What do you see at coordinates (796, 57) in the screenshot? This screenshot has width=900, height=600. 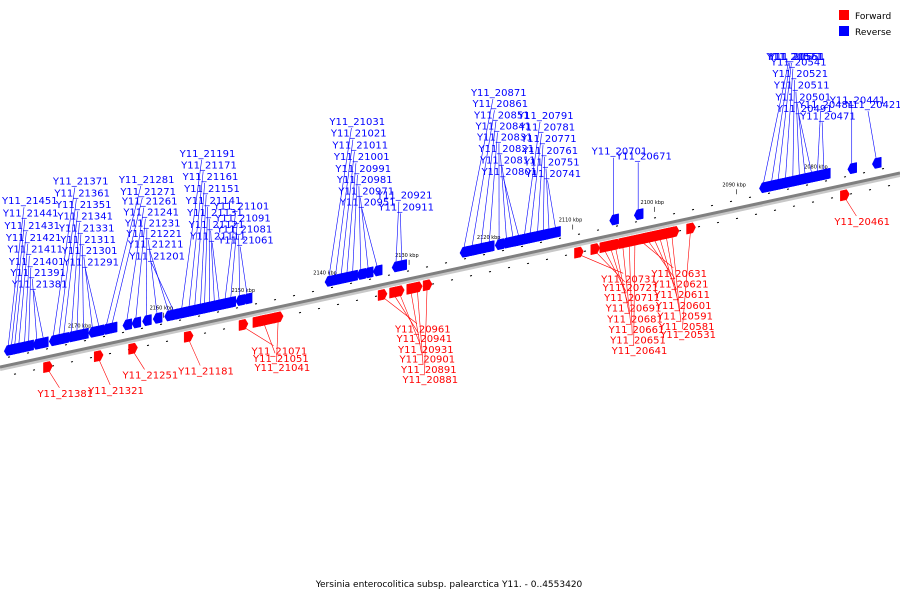 I see `gene-label: Y11_20551` at bounding box center [796, 57].